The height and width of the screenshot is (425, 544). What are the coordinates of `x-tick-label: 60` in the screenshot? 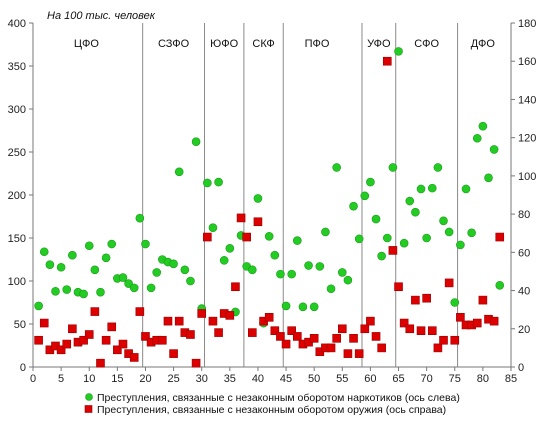 It's located at (370, 379).